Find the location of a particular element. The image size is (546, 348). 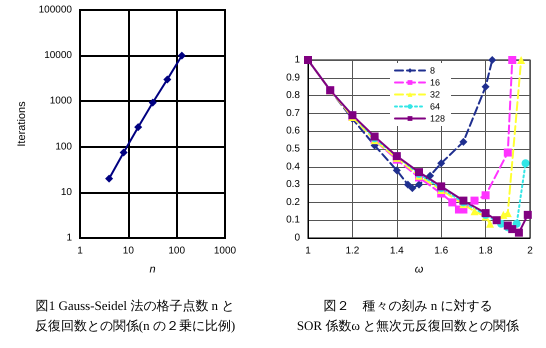

y-tick-label: 0.4 is located at coordinates (293, 166).